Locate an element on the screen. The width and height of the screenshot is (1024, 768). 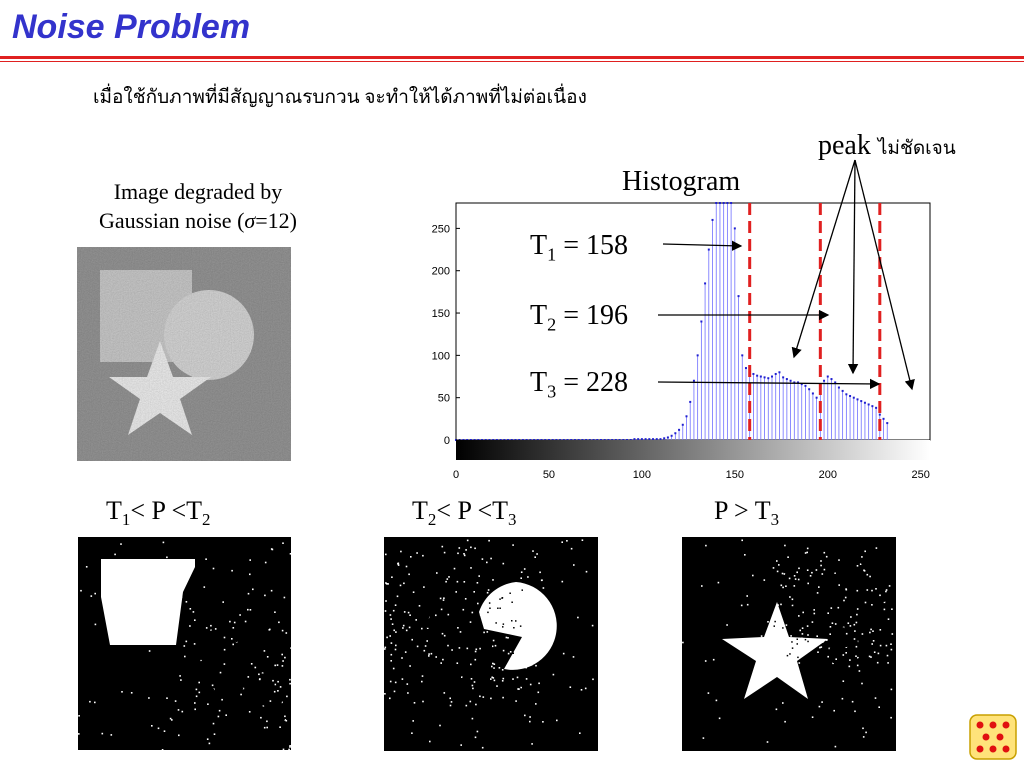
x-tick-label: 0 is located at coordinates (456, 475).